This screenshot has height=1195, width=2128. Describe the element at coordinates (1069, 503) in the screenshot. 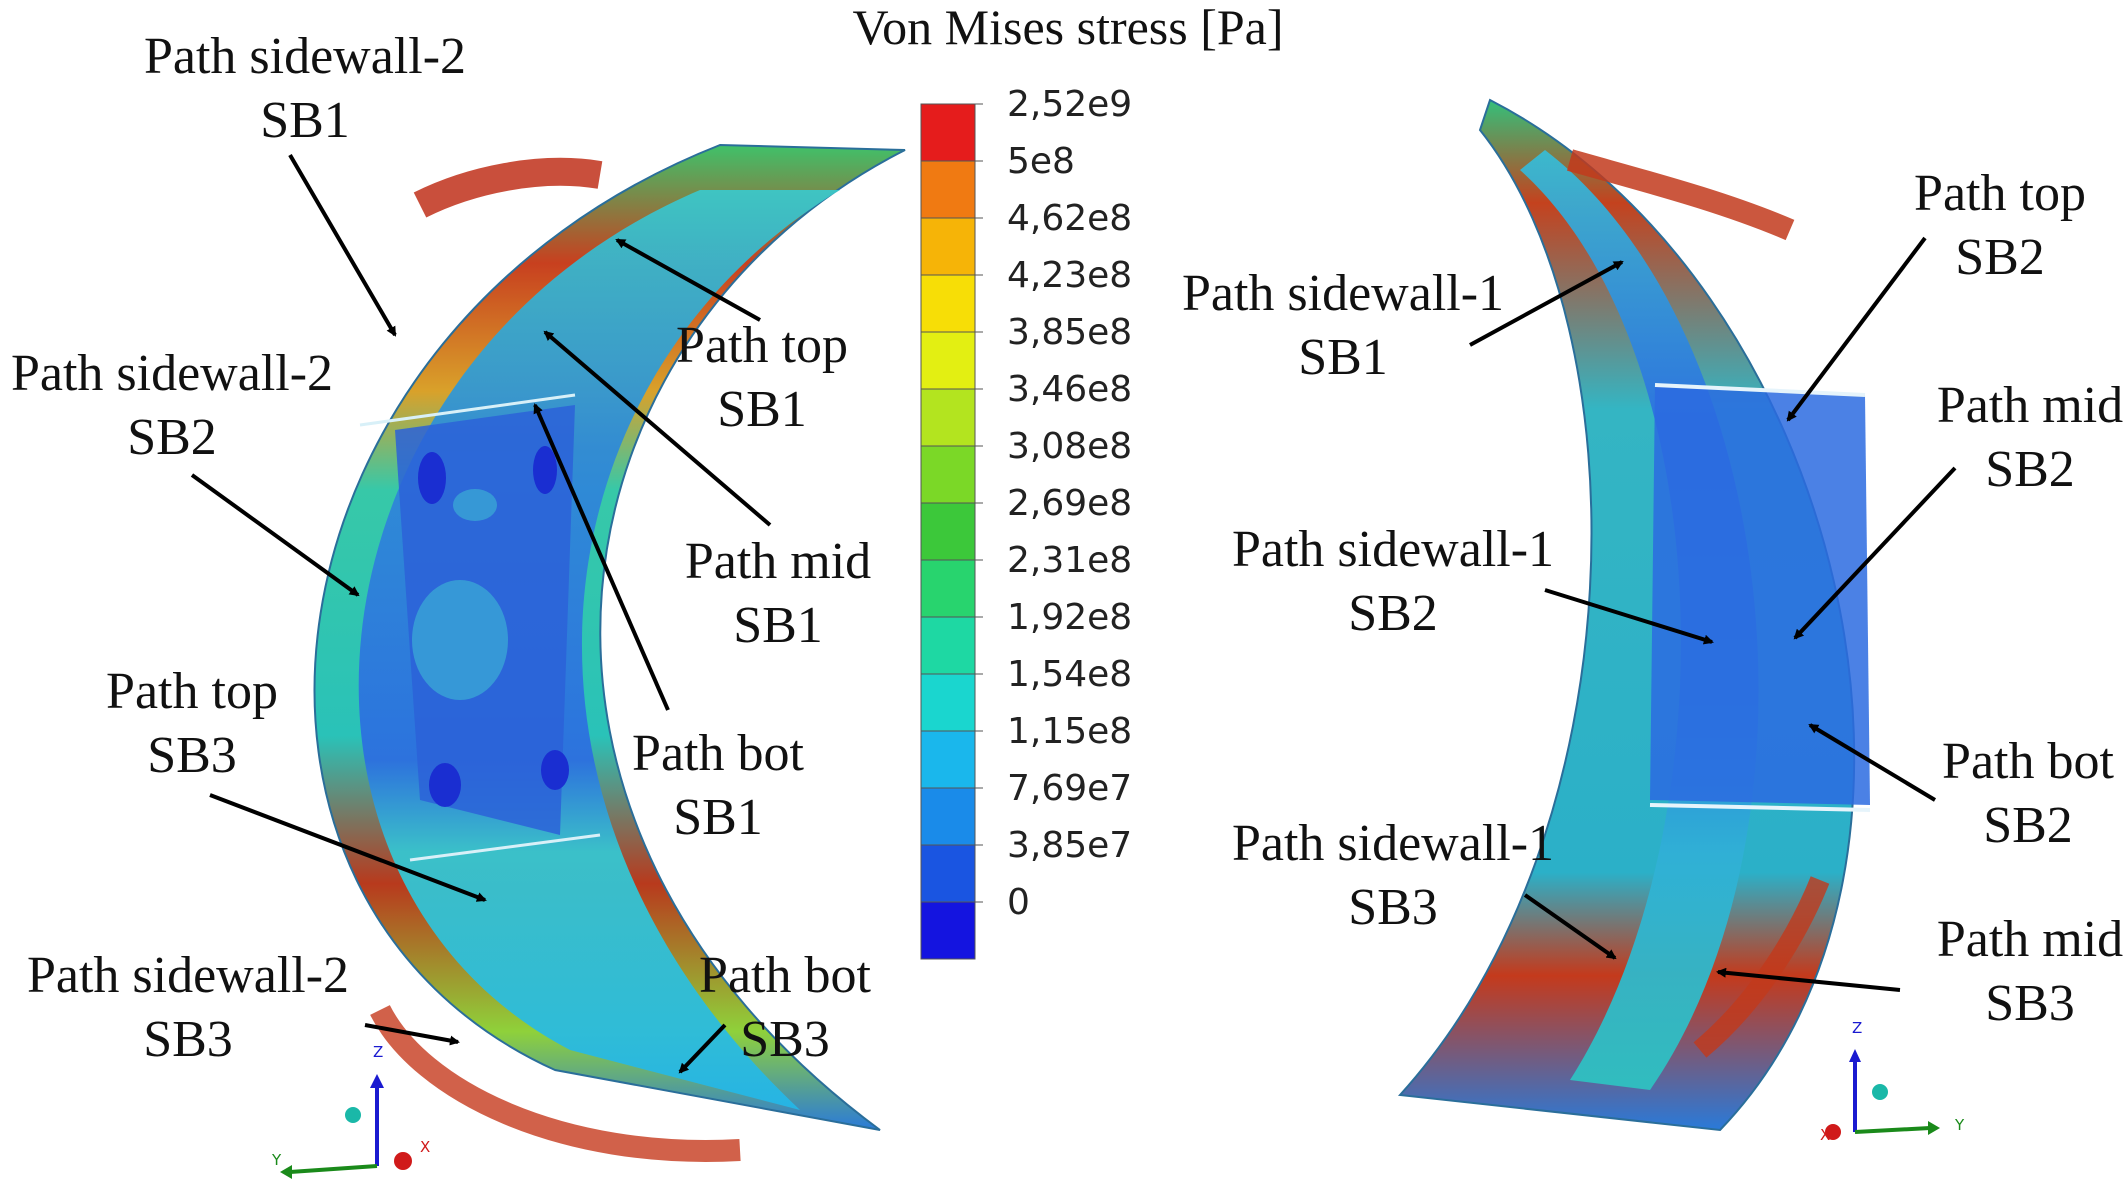

I see `legend-tick-label: 2,69e8` at that location.